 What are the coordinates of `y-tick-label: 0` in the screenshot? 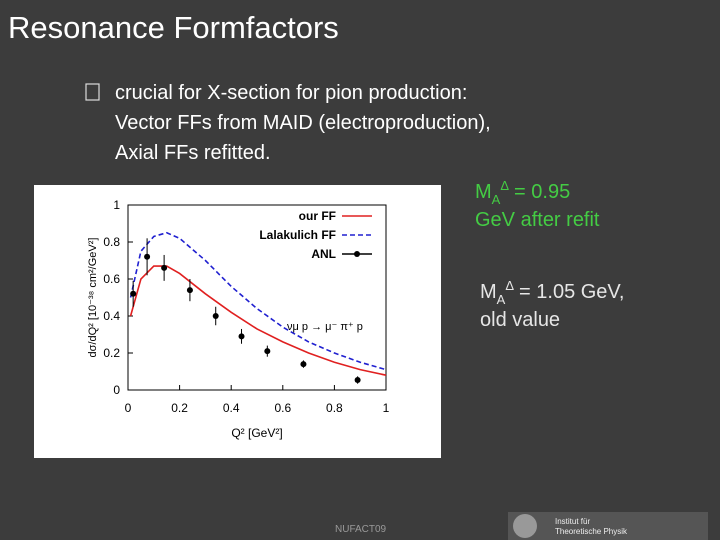 It's located at (116, 390).